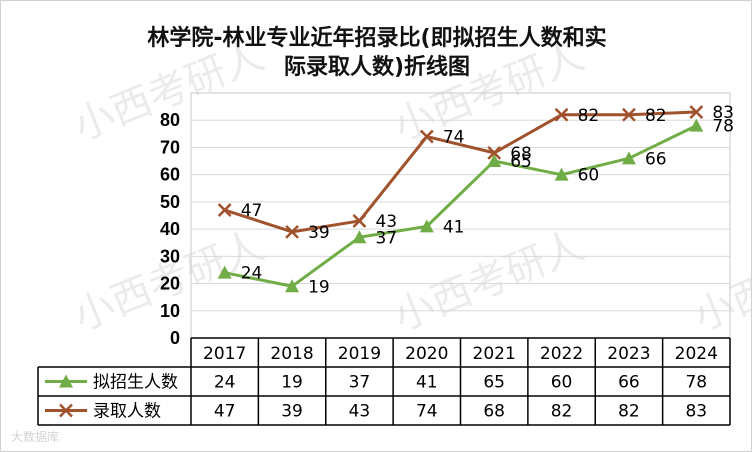 Image resolution: width=752 pixels, height=452 pixels. What do you see at coordinates (377, 67) in the screenshot?
I see `chart-title-line2: 际录取人数)折线图` at bounding box center [377, 67].